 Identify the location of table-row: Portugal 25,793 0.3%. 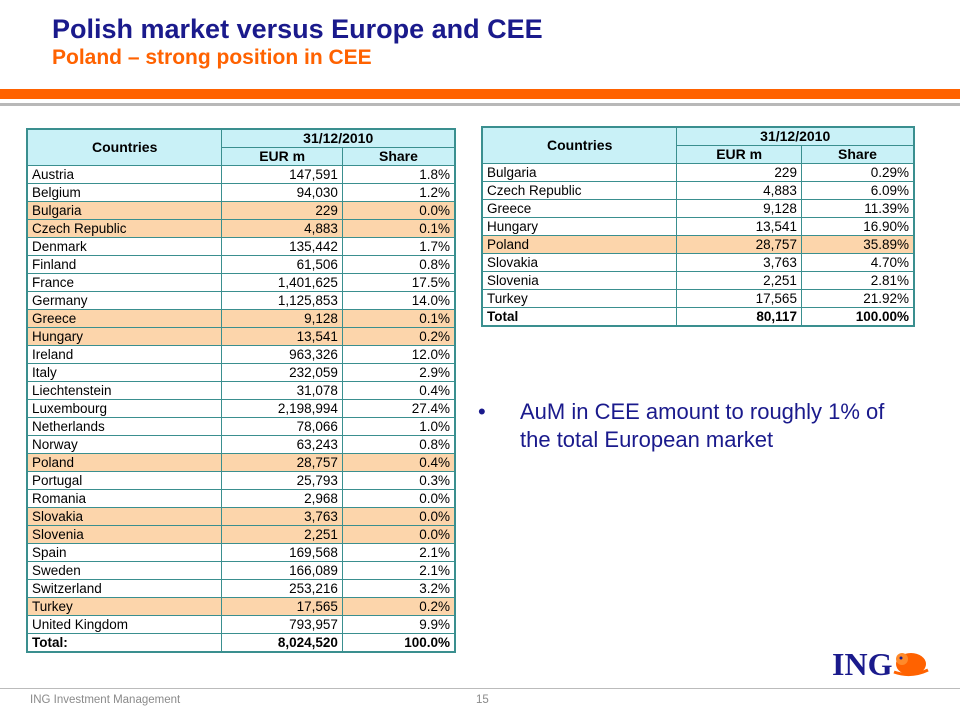
(241, 480).